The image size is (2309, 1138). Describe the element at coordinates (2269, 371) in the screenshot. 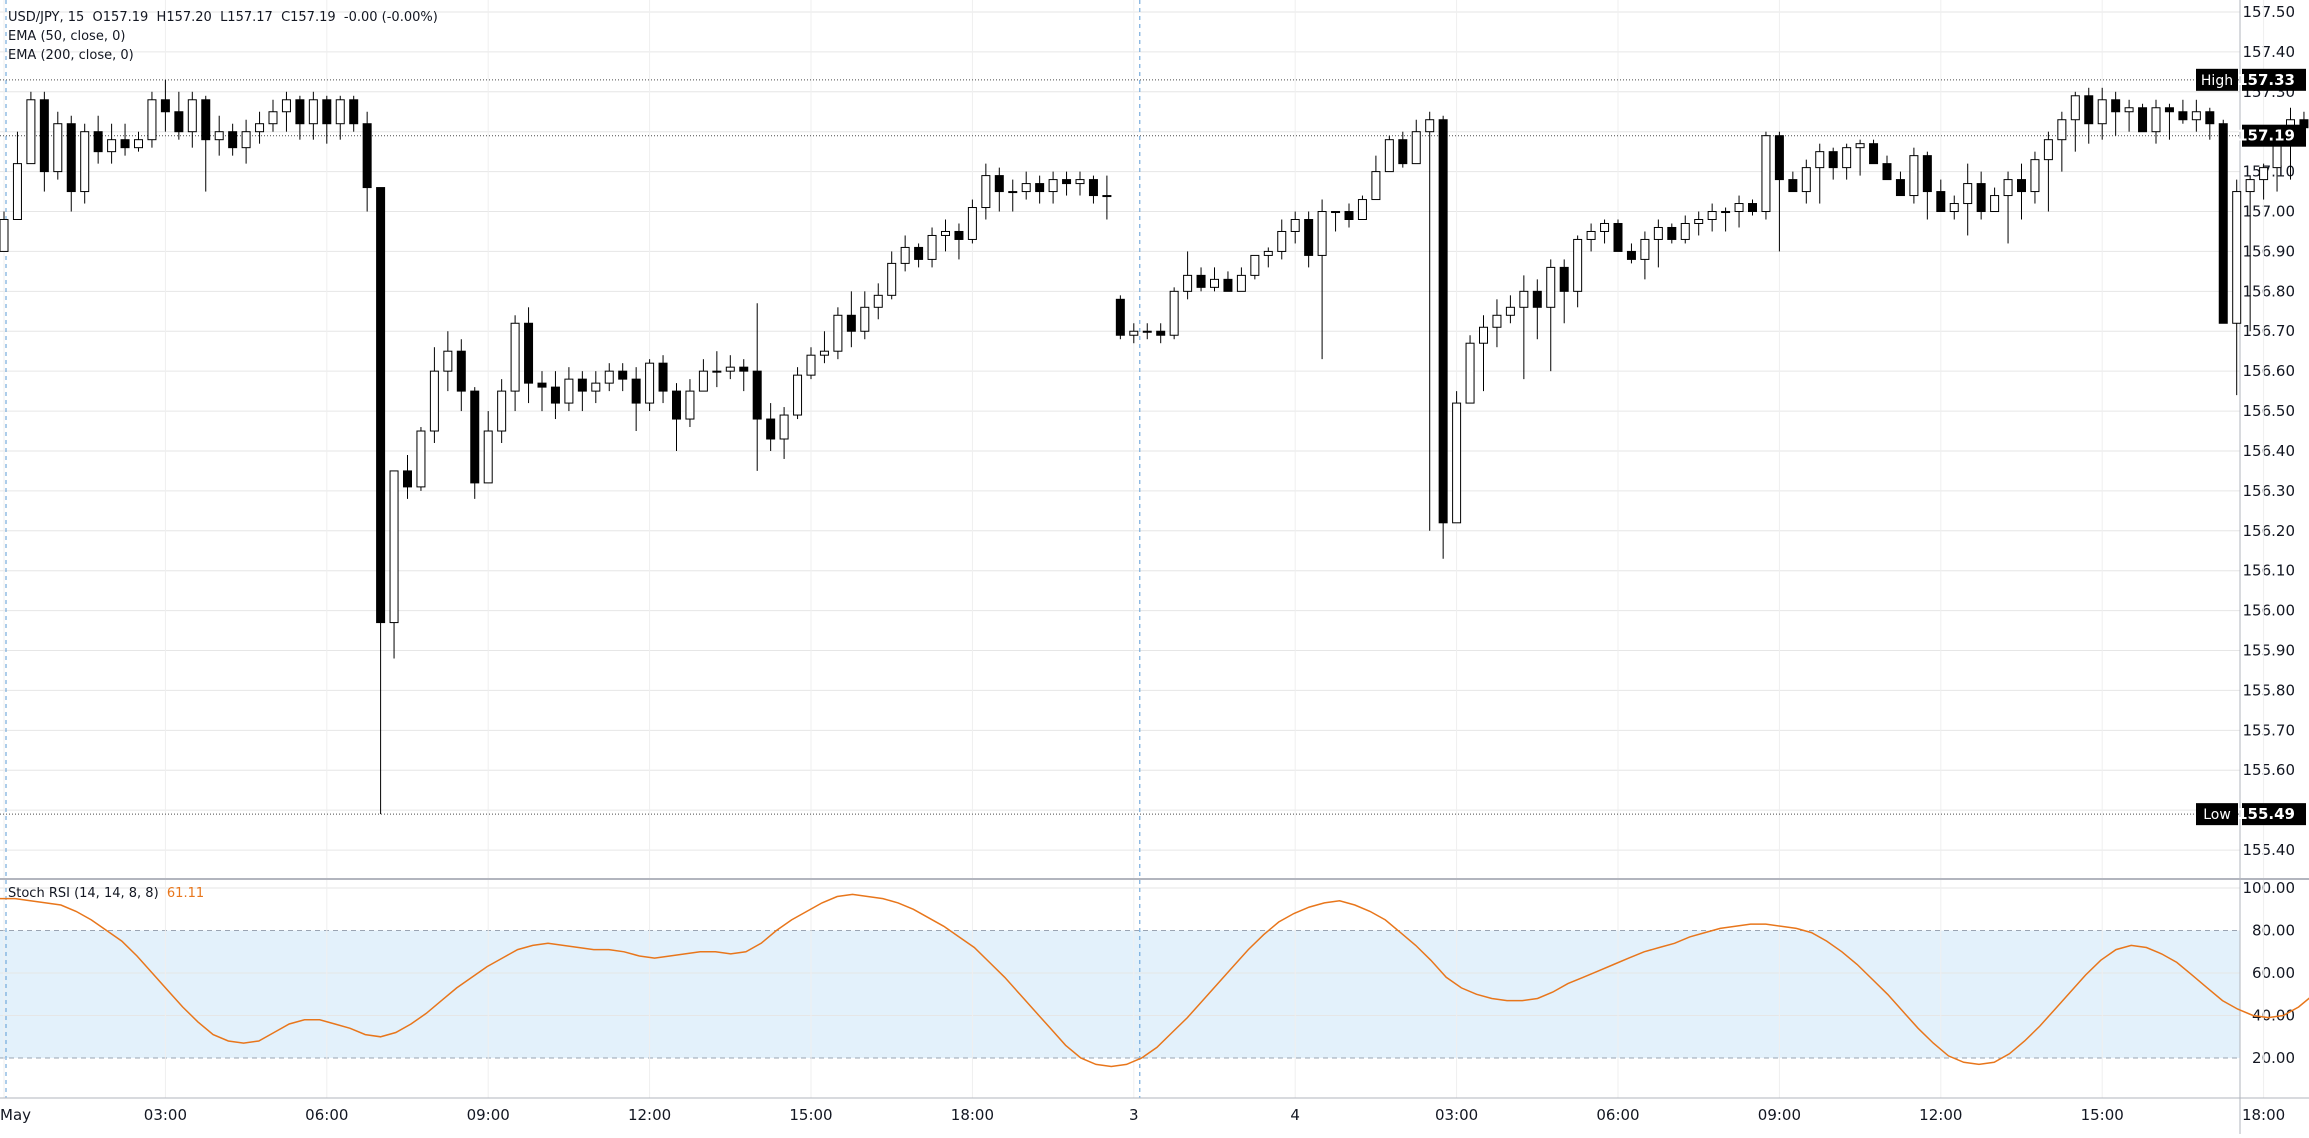

I see `price-tick-label: 156.60` at that location.